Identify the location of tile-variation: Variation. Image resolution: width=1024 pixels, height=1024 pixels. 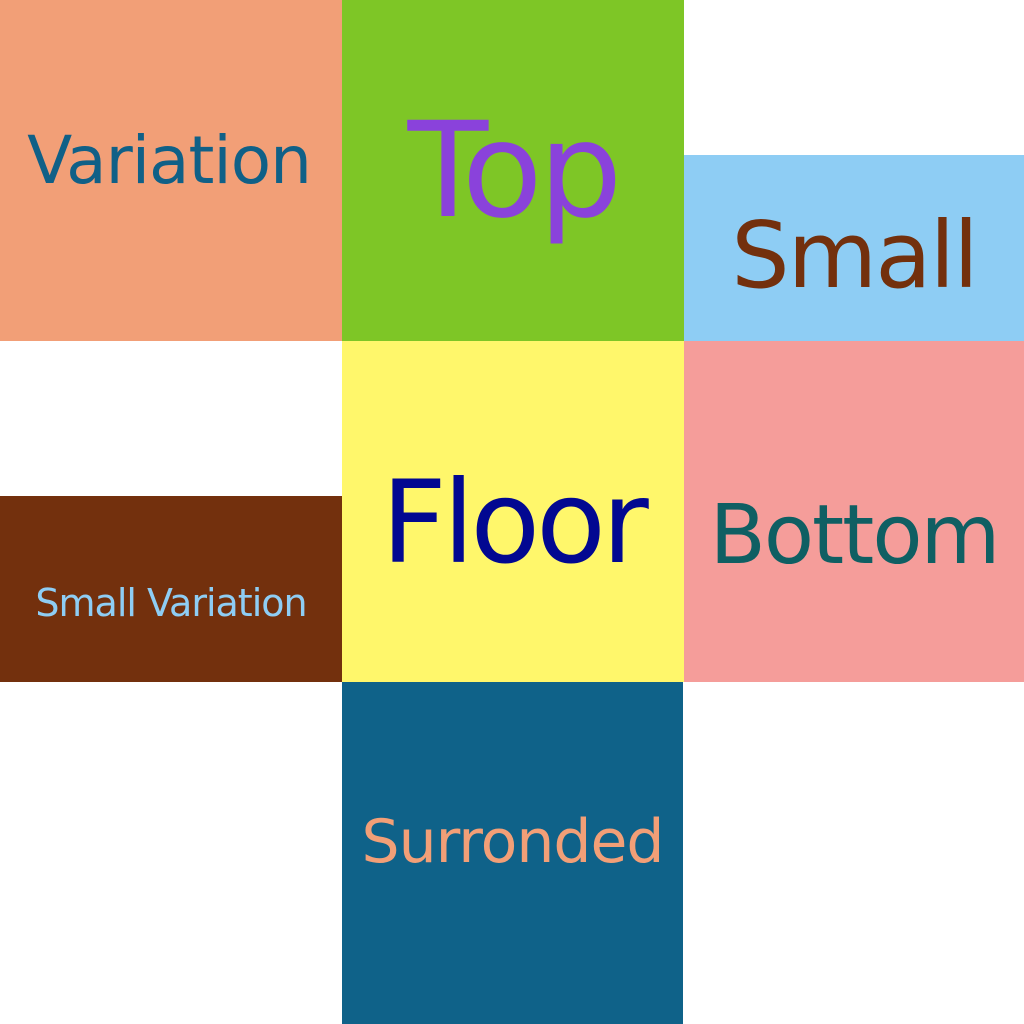
(171, 170).